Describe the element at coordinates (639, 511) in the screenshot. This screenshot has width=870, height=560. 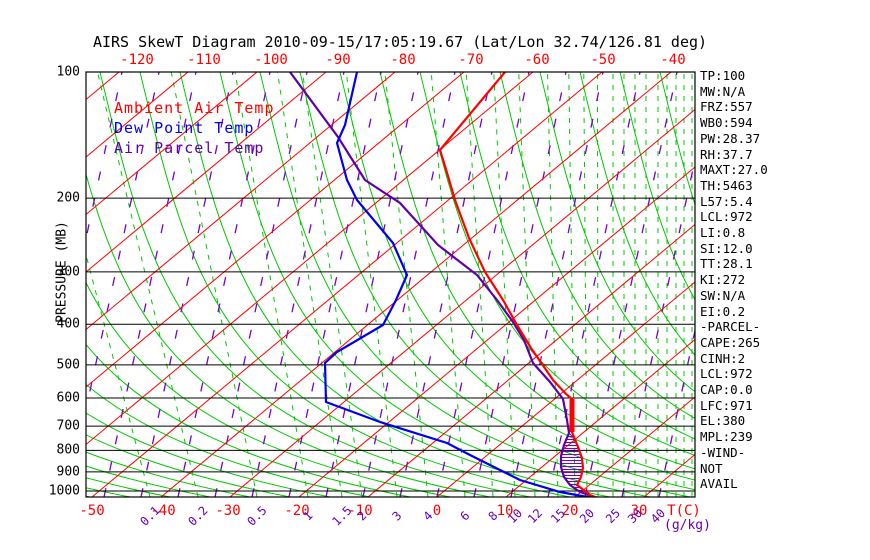
I see `bottom-axis-tick-label: 30` at that location.